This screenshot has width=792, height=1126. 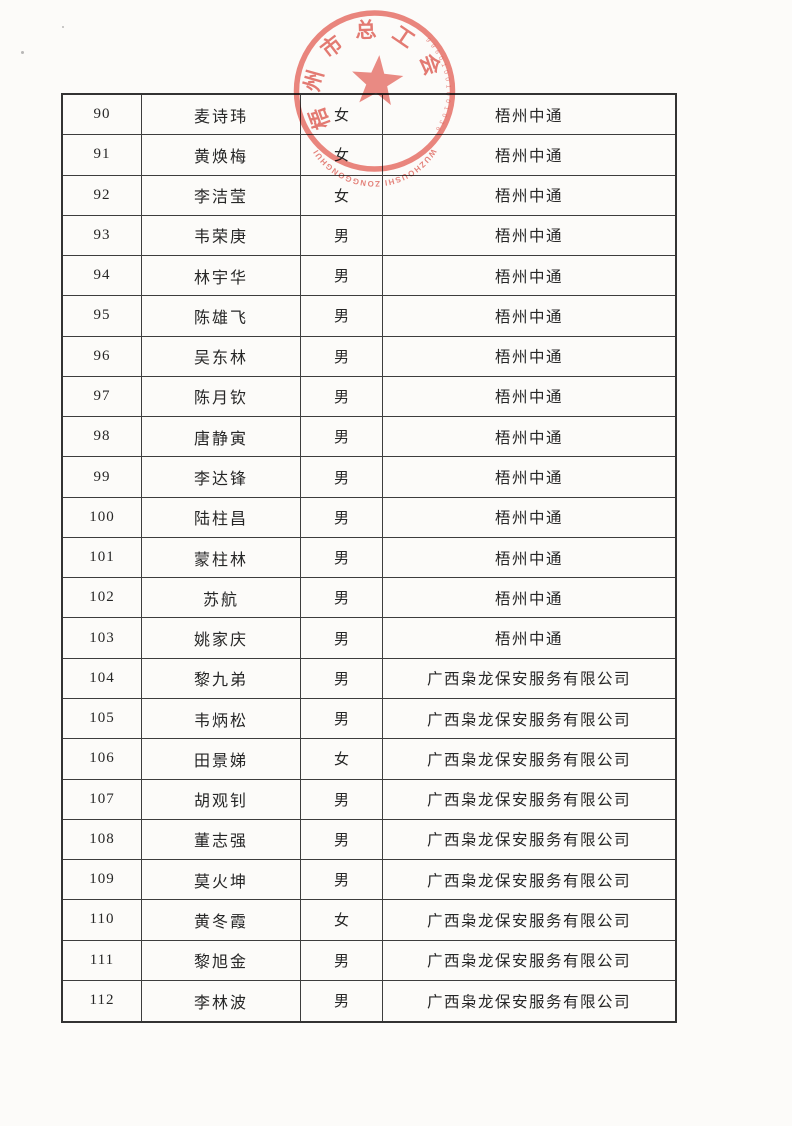 I want to click on row-number-cell: 96, so click(x=102, y=356).